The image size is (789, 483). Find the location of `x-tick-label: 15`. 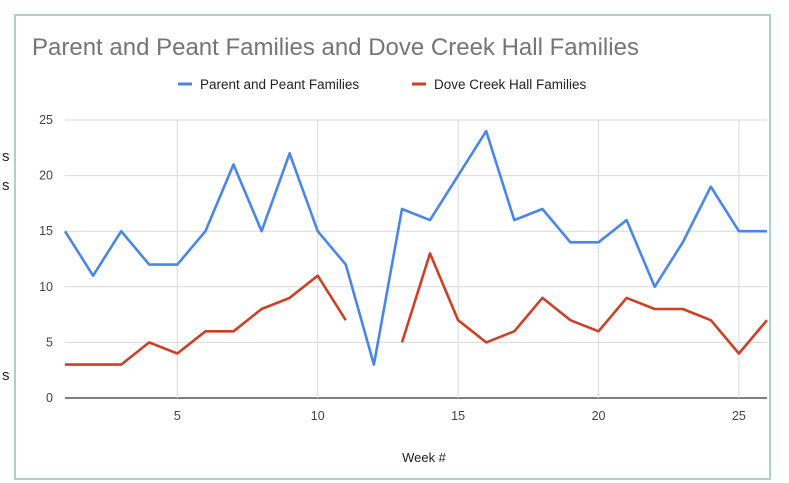

x-tick-label: 15 is located at coordinates (458, 416).